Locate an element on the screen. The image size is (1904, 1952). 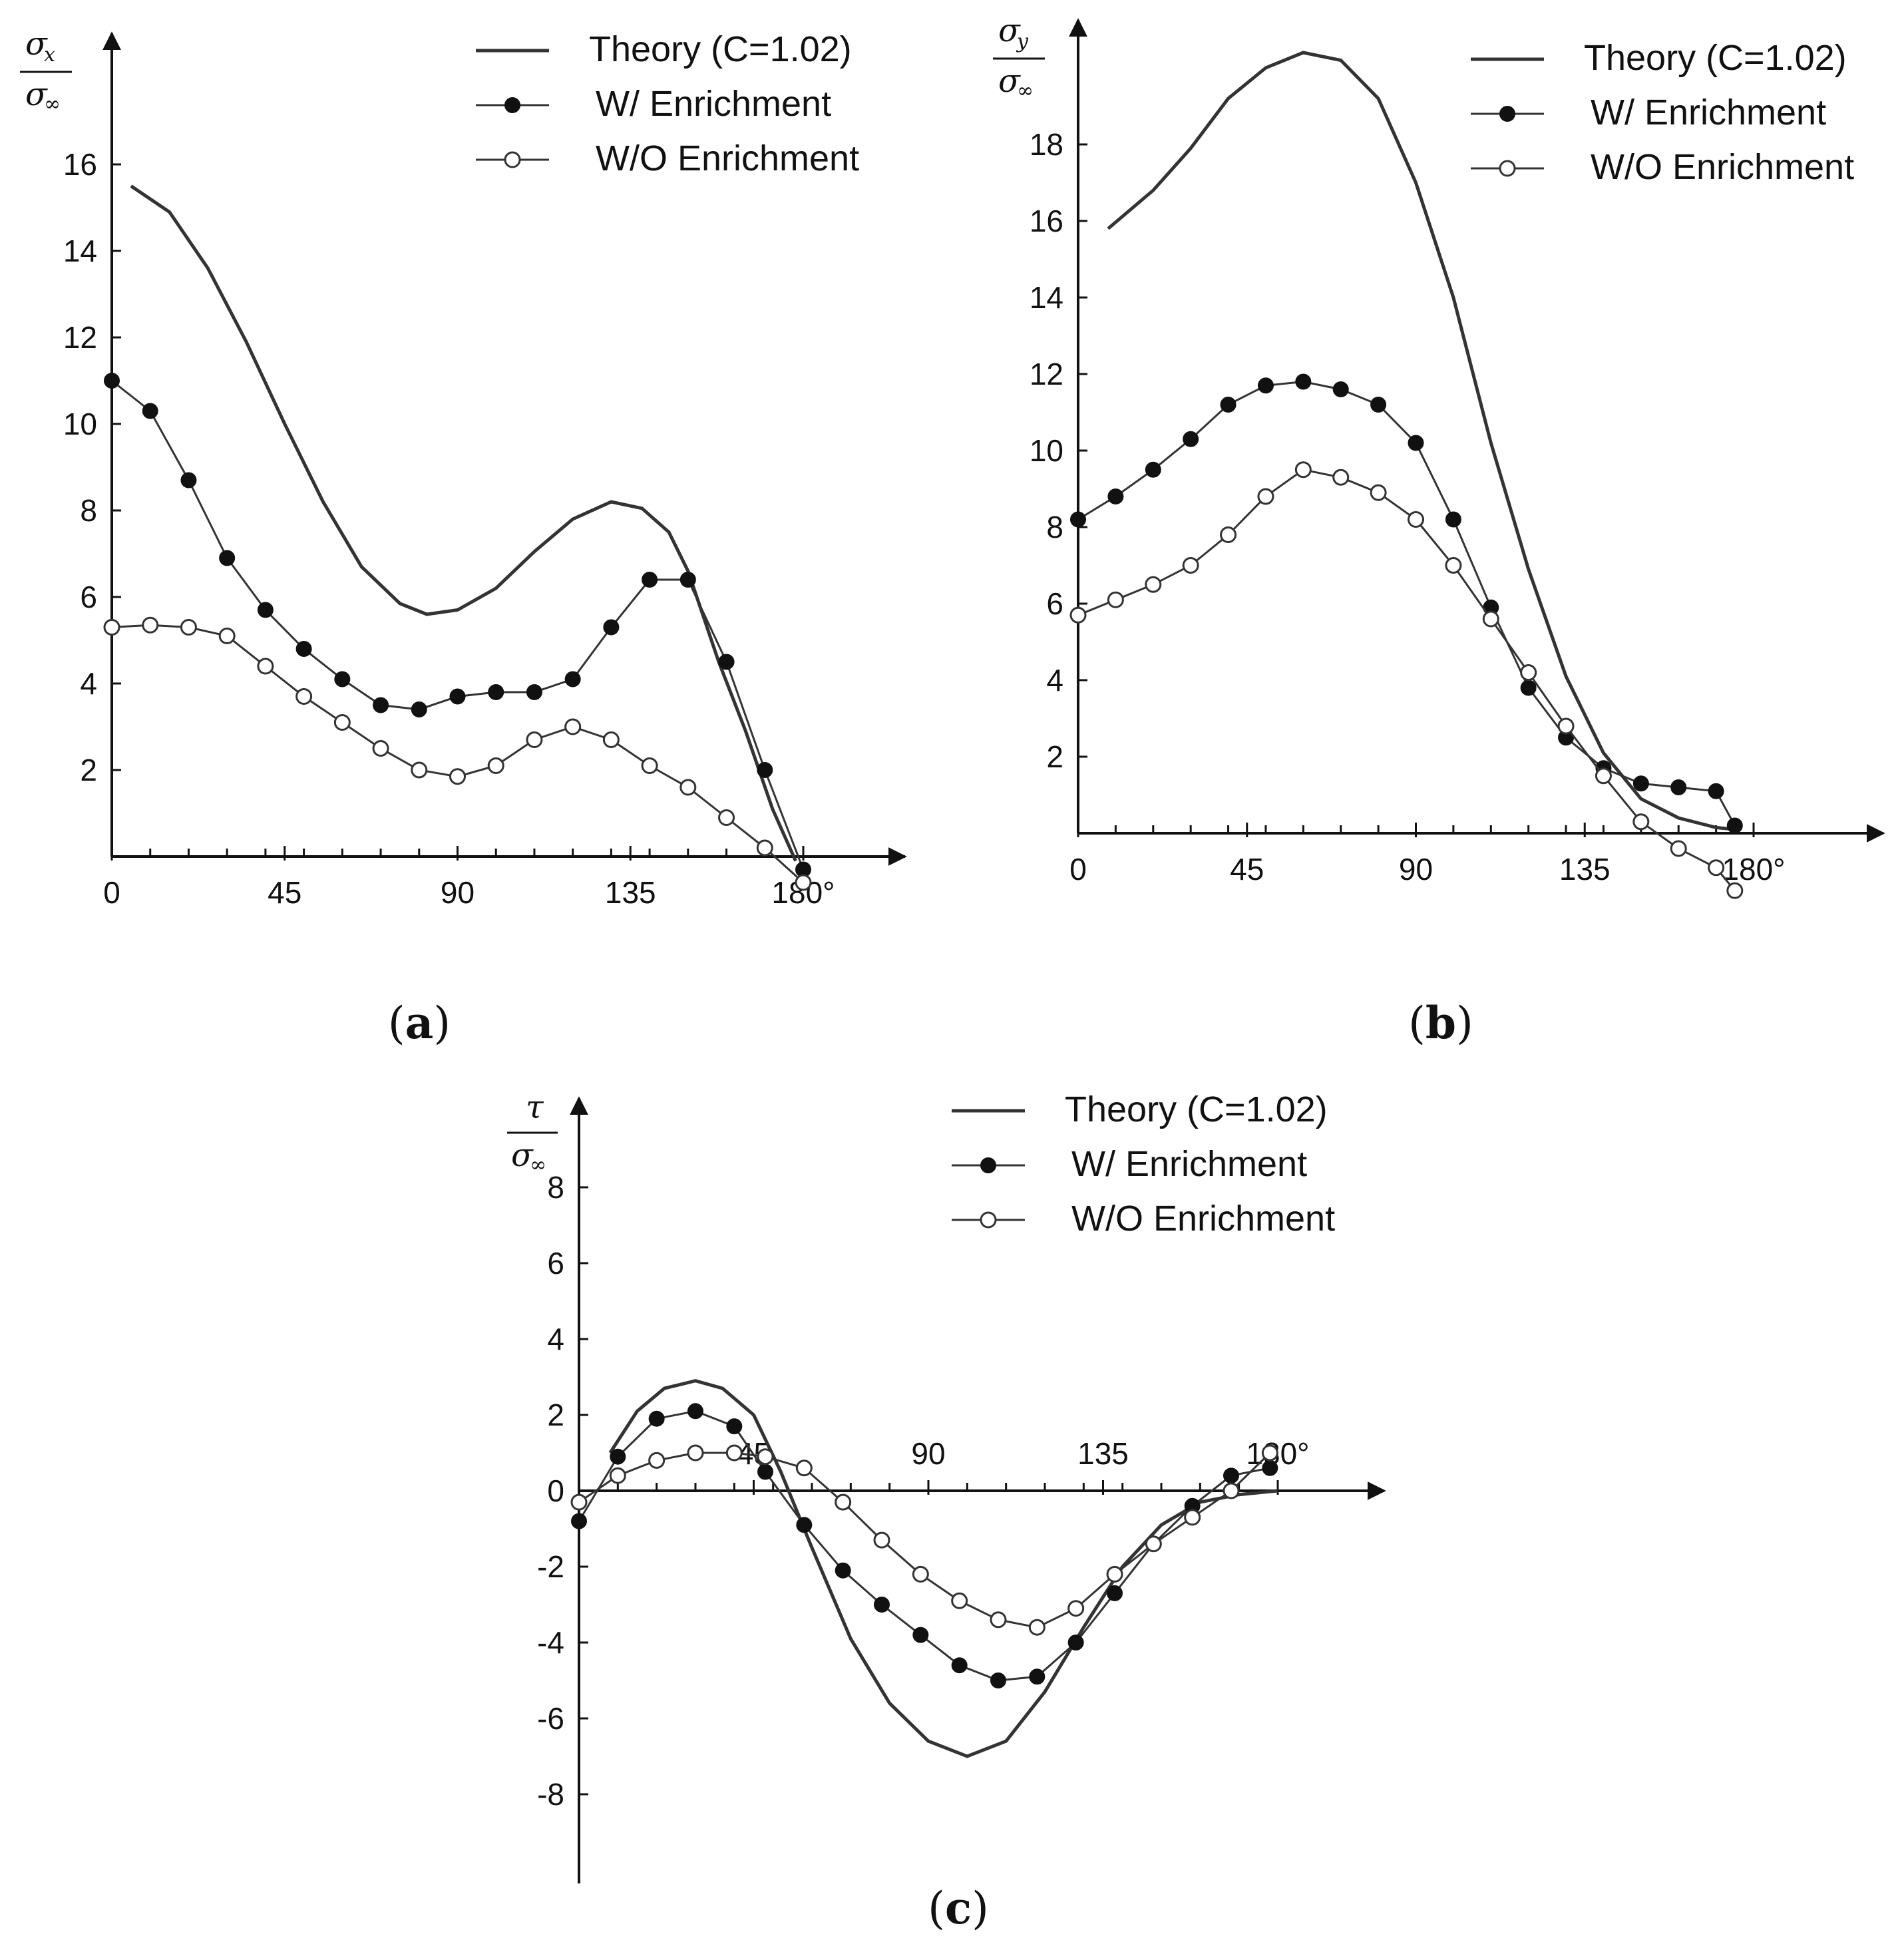
y-tick-label: 10 is located at coordinates (80, 424).